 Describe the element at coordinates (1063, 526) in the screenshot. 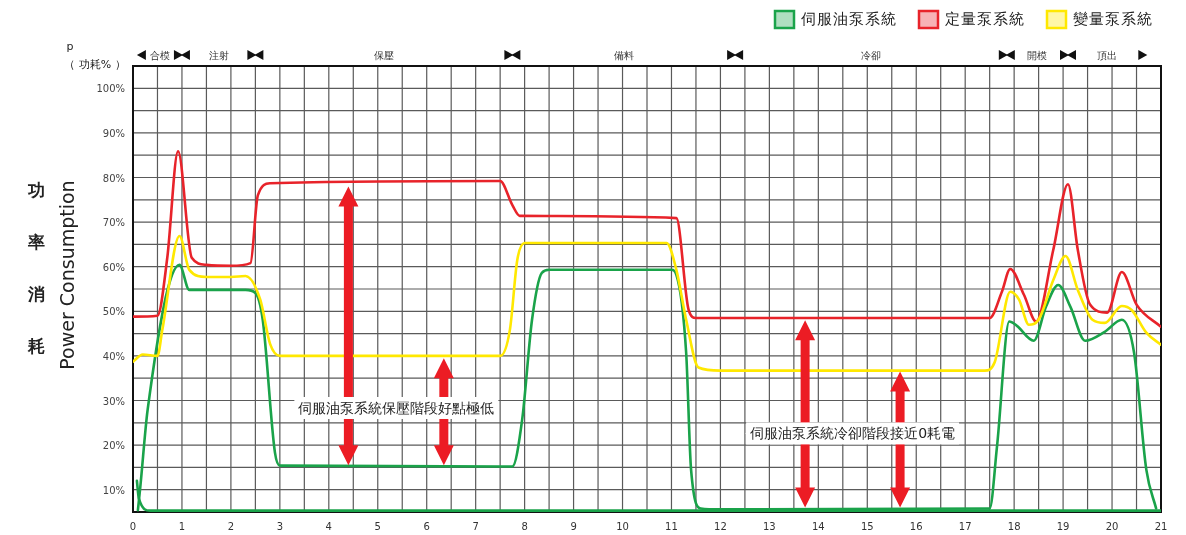

I see `x-tick-label: 19` at that location.